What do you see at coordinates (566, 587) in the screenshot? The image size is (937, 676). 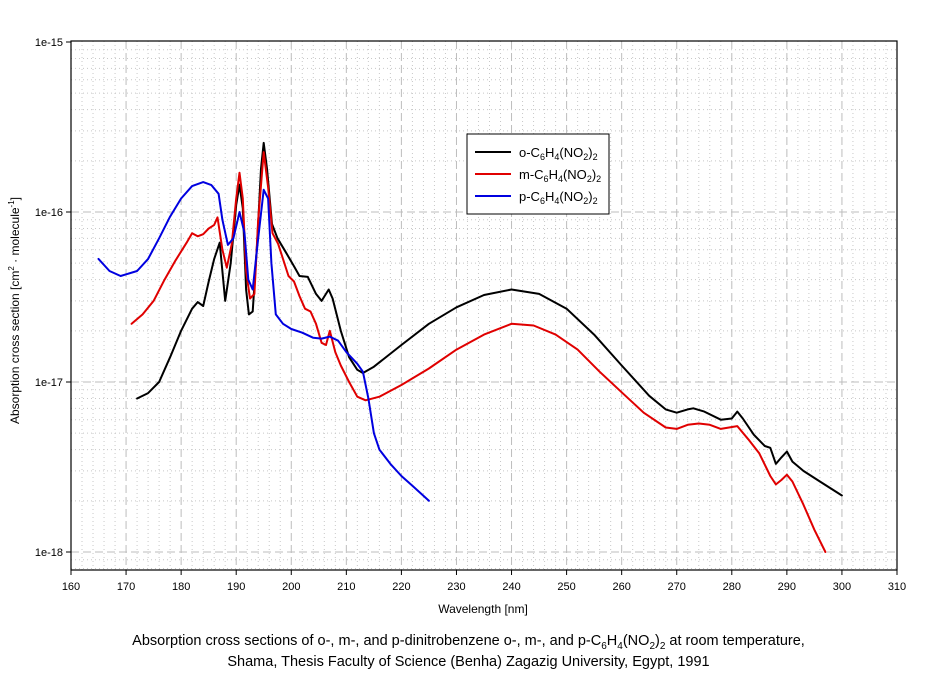 I see `x-tick-label: 250` at bounding box center [566, 587].